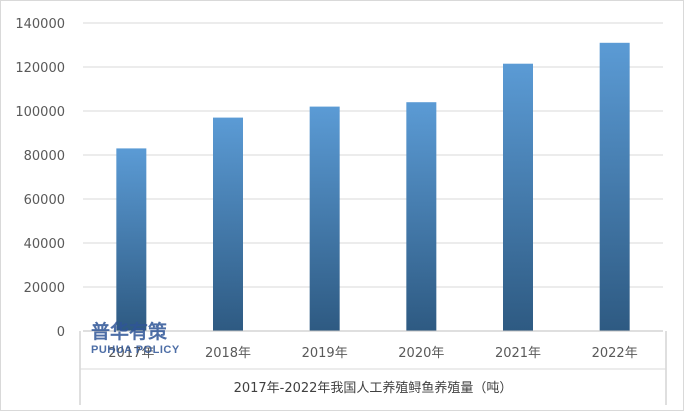 This screenshot has width=684, height=412. What do you see at coordinates (518, 353) in the screenshot?
I see `x-tick-label: 2021年` at bounding box center [518, 353].